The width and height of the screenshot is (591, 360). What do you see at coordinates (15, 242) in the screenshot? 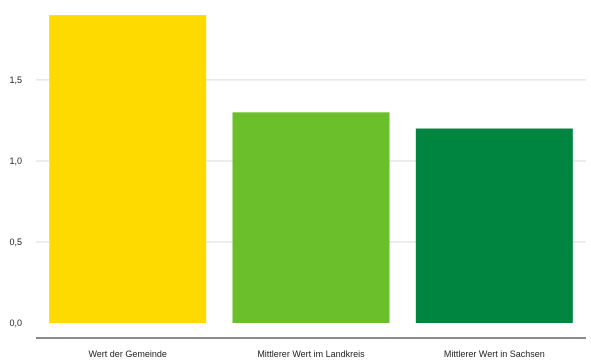
I see `y-tick-label: 0,5` at bounding box center [15, 242].